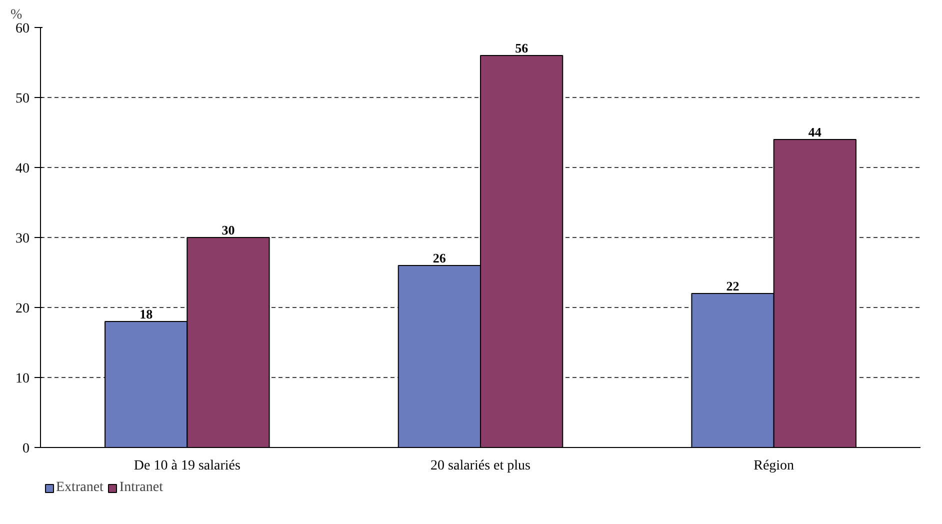 This screenshot has width=942, height=524. I want to click on y-tick-label: 60, so click(23, 29).